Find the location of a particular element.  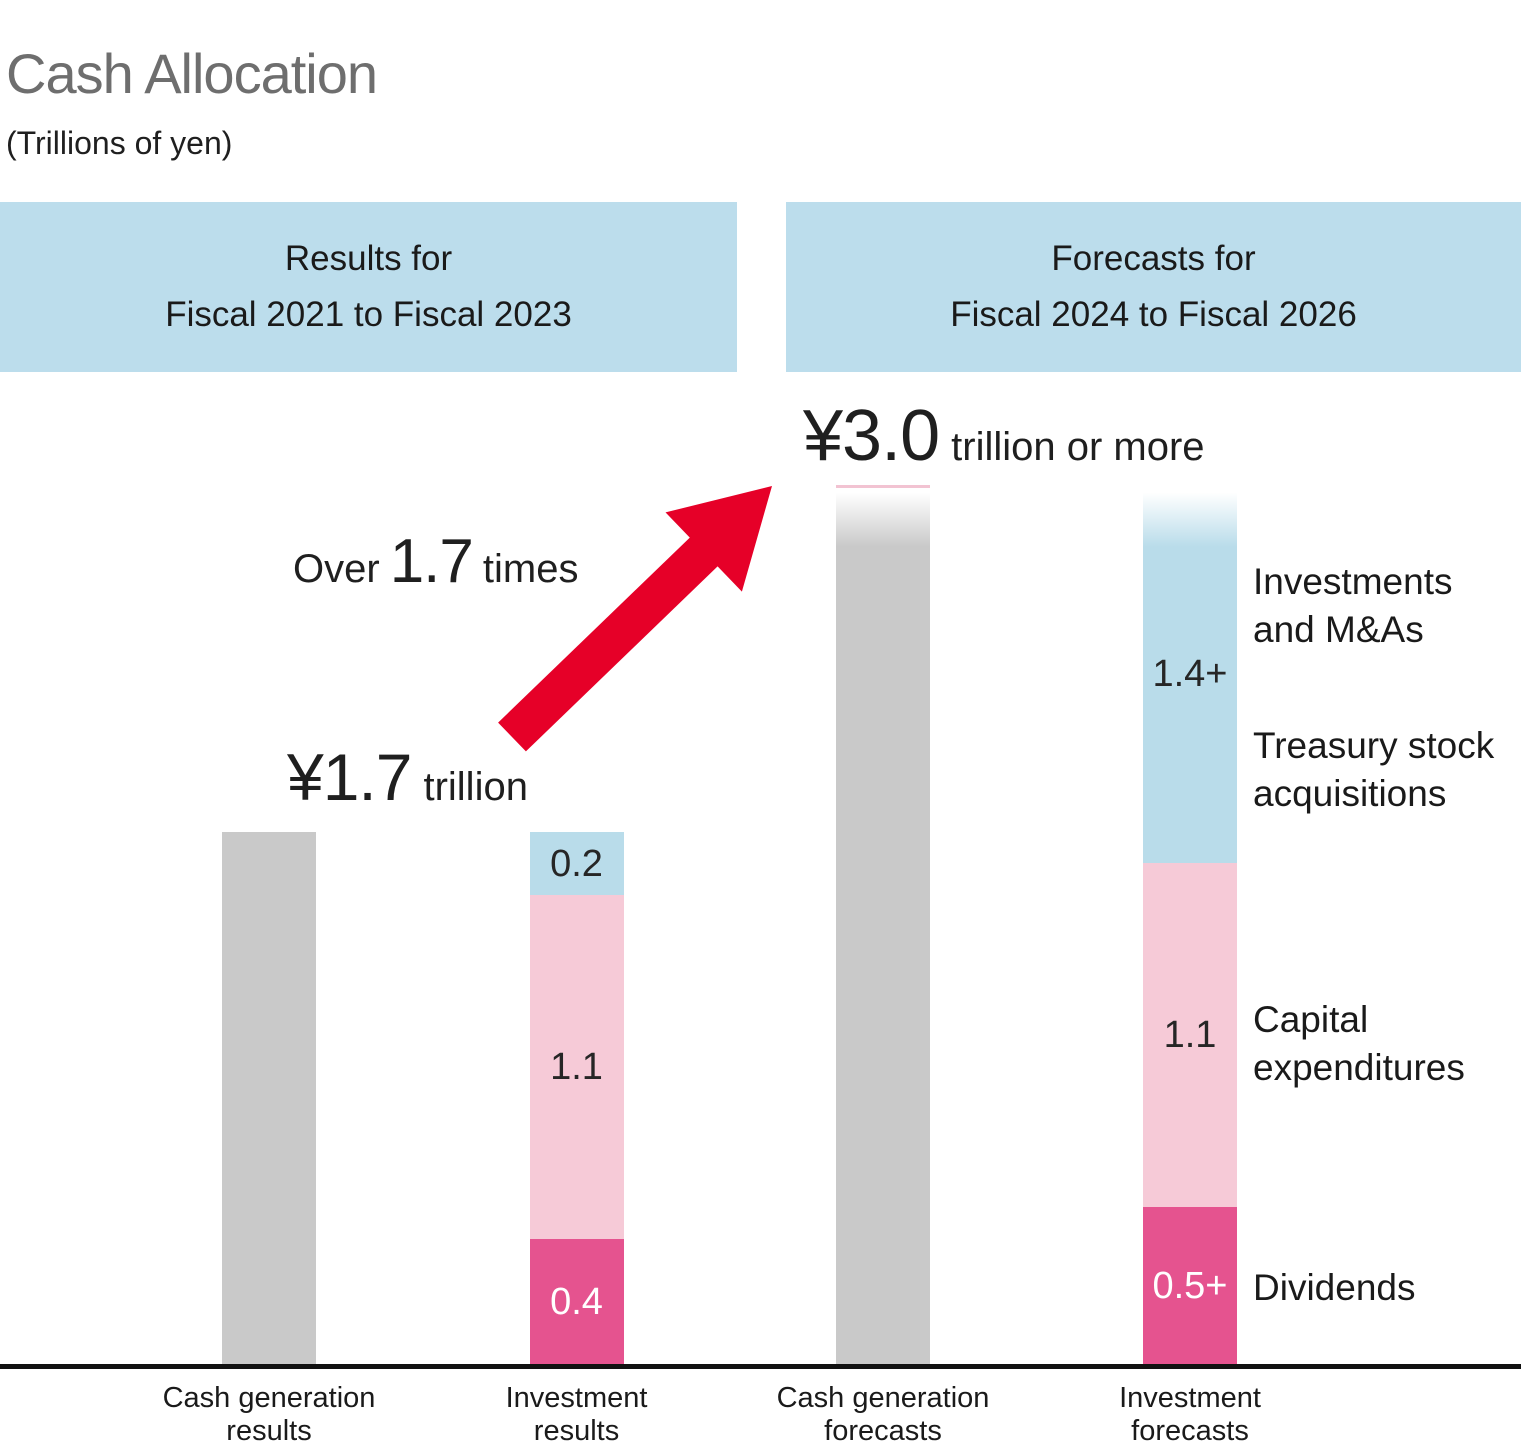

bar-top-accent-line is located at coordinates (883, 486).